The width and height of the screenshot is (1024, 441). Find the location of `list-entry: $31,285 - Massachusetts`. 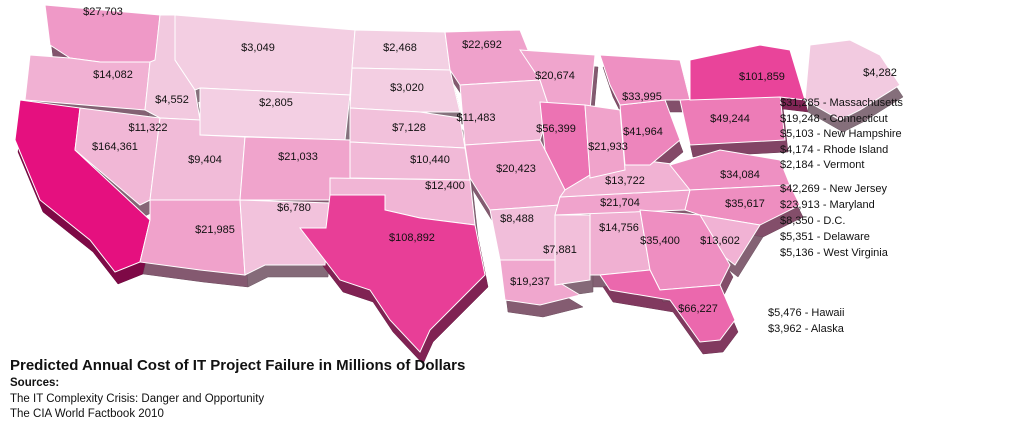

list-entry: $31,285 - Massachusetts is located at coordinates (841, 103).